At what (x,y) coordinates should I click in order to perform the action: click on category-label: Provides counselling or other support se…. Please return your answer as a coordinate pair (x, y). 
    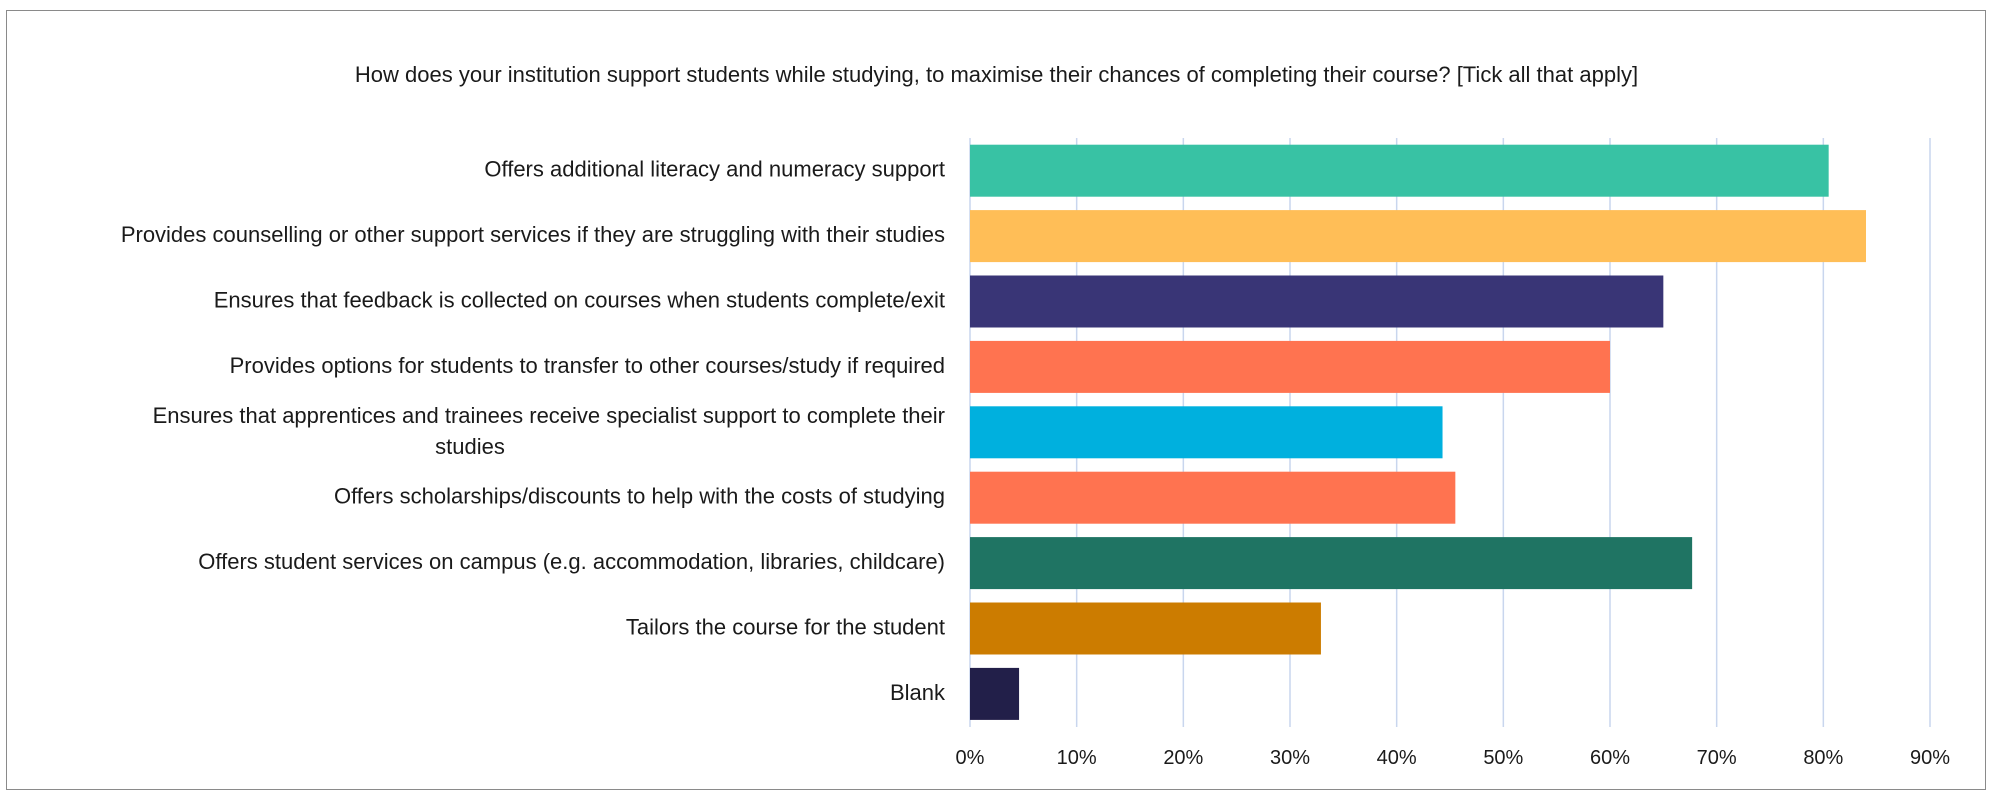
    Looking at the image, I should click on (533, 234).